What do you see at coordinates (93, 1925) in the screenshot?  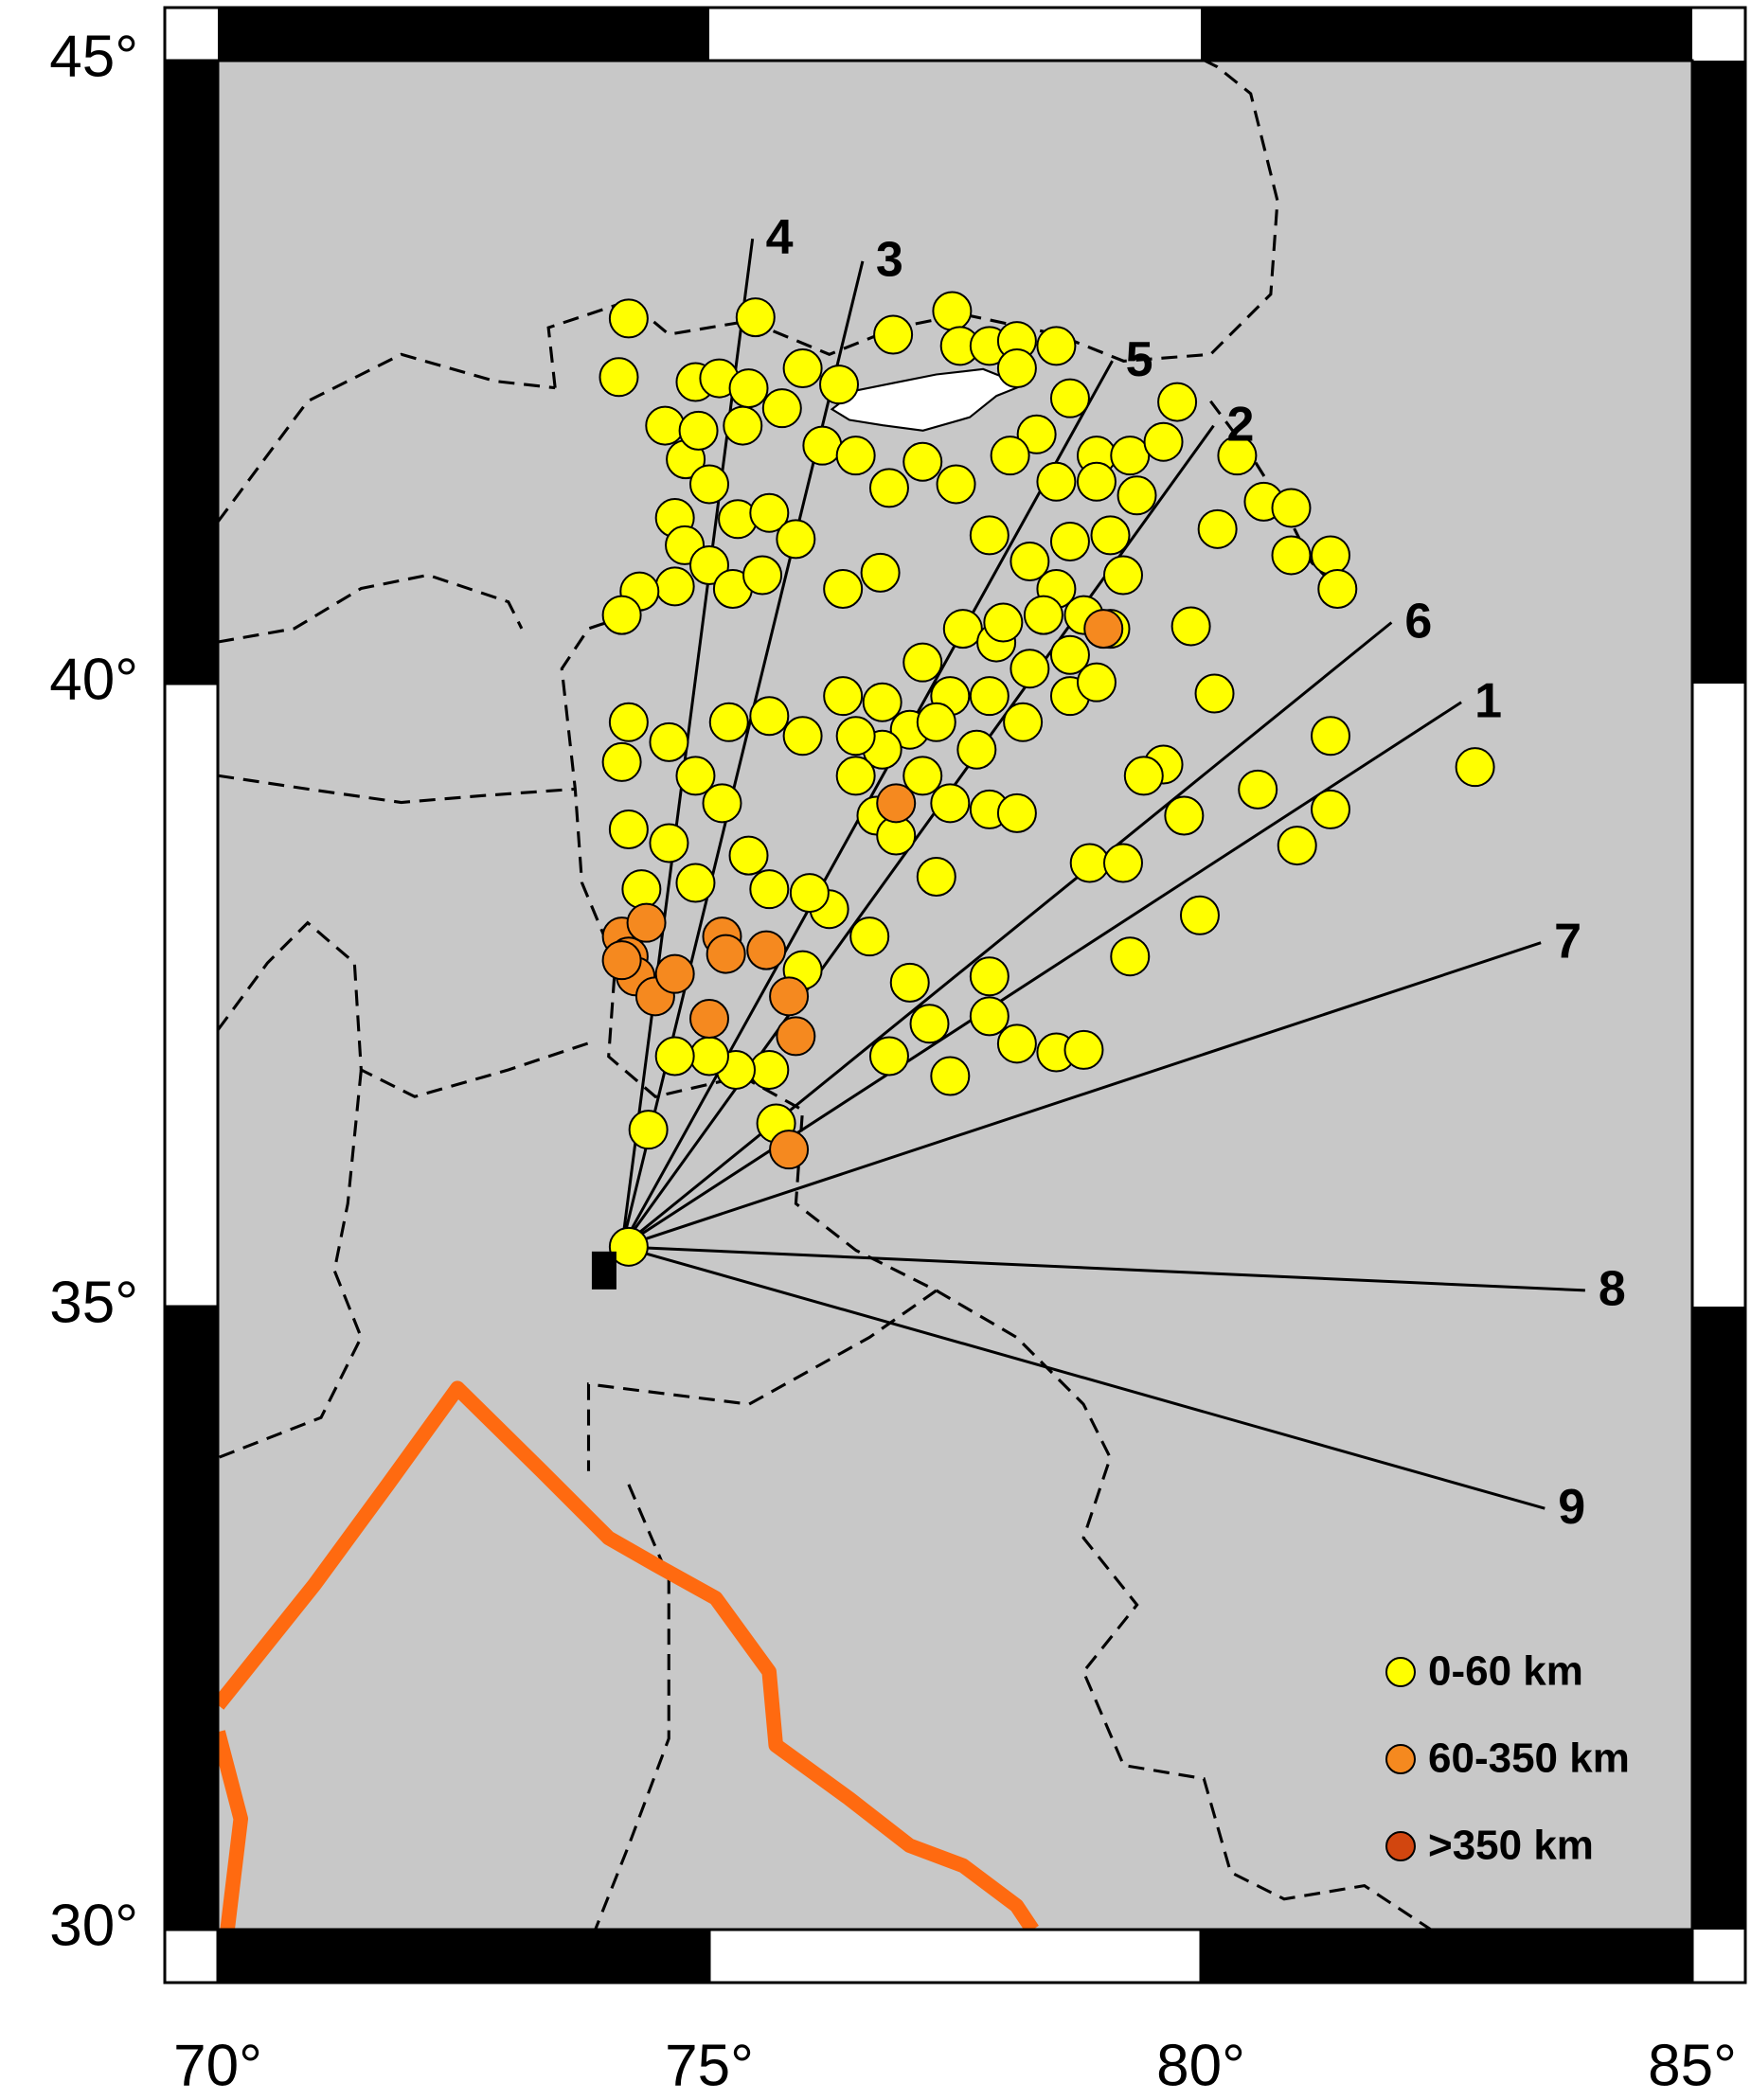 I see `lat-tick-label: 30°` at bounding box center [93, 1925].